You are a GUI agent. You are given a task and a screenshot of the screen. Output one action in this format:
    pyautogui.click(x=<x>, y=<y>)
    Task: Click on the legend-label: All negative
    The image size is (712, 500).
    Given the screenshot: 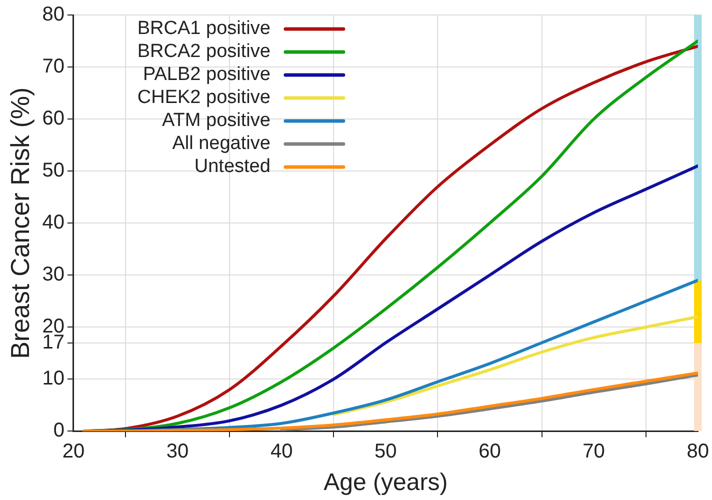 What is the action you would take?
    pyautogui.click(x=221, y=143)
    